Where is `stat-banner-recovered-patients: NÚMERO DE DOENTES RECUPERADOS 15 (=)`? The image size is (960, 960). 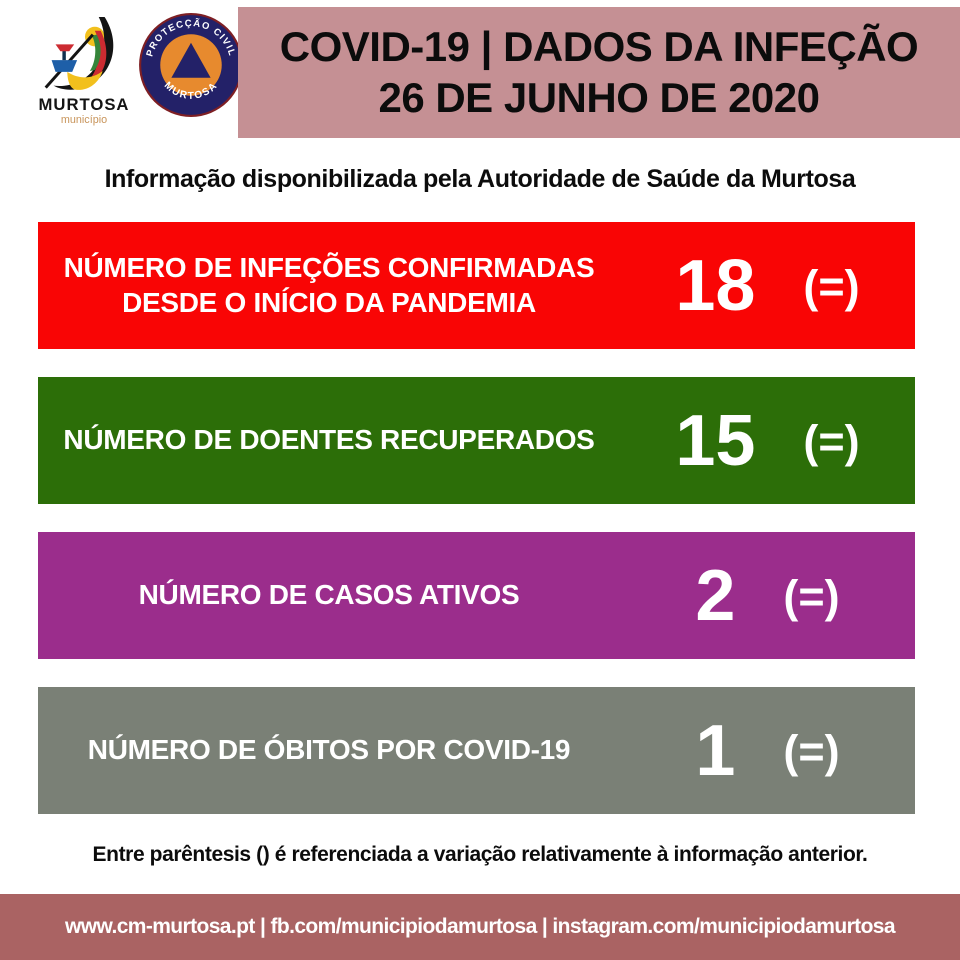 stat-banner-recovered-patients: NÚMERO DE DOENTES RECUPERADOS 15 (=) is located at coordinates (476, 440).